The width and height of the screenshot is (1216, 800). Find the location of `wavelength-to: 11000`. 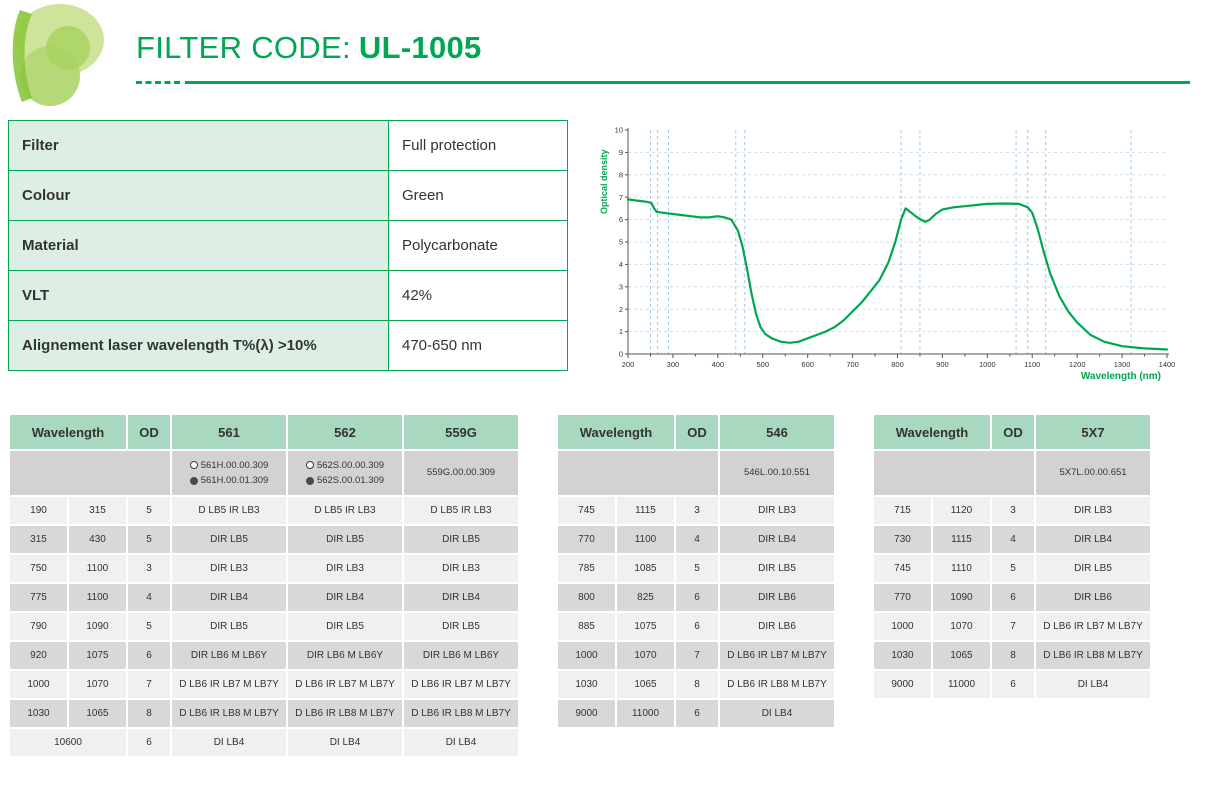

wavelength-to: 11000 is located at coordinates (961, 684).